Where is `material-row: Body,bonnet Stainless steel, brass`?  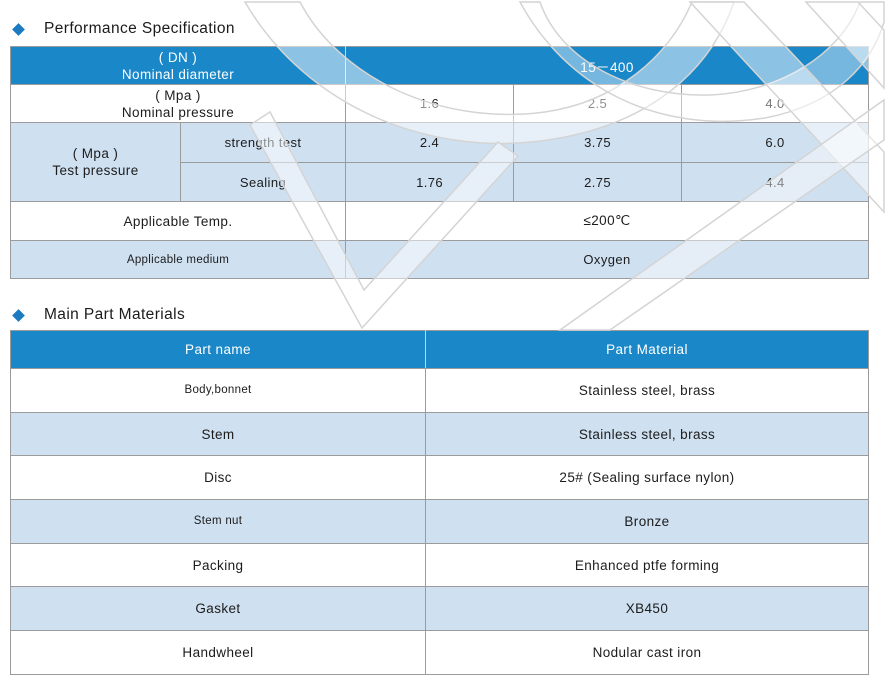 material-row: Body,bonnet Stainless steel, brass is located at coordinates (439, 390).